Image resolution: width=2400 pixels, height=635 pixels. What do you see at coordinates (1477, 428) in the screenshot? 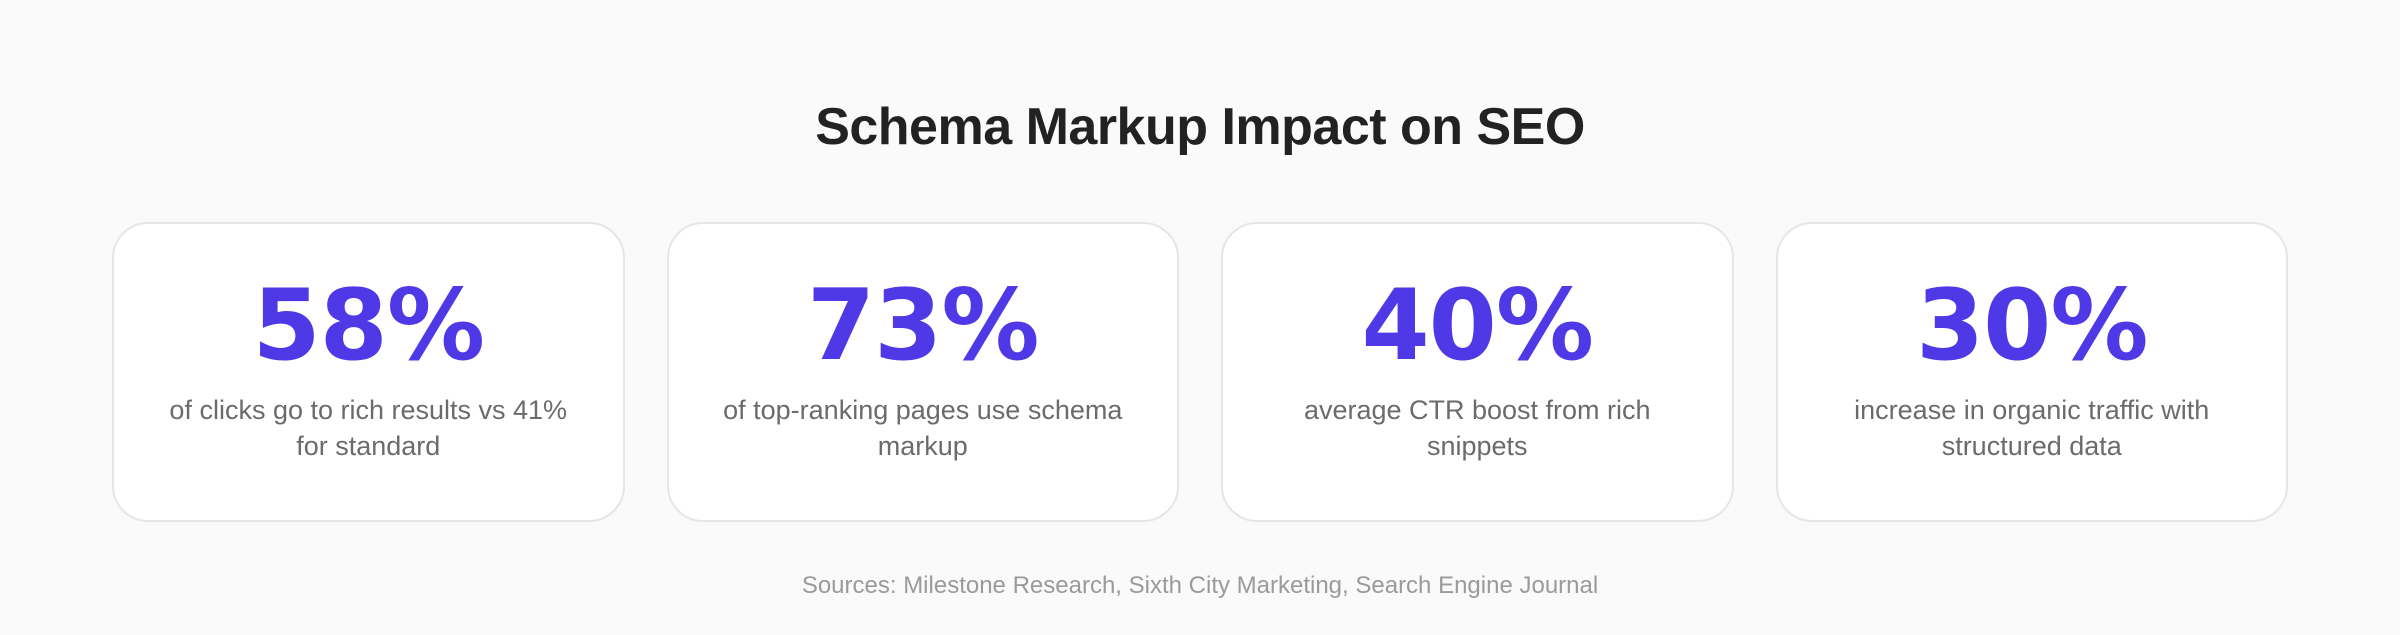
I see `stat-description: average CTR boost from rich snippets` at bounding box center [1477, 428].